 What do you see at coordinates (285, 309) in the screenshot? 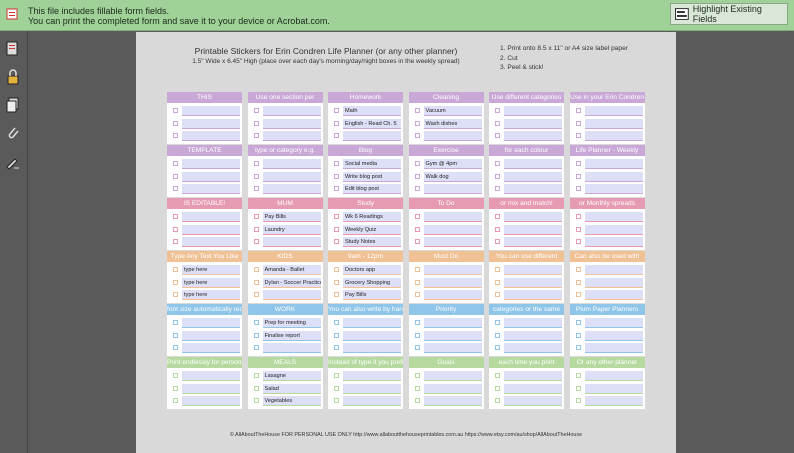
I see `sticker-header: WORK` at bounding box center [285, 309].